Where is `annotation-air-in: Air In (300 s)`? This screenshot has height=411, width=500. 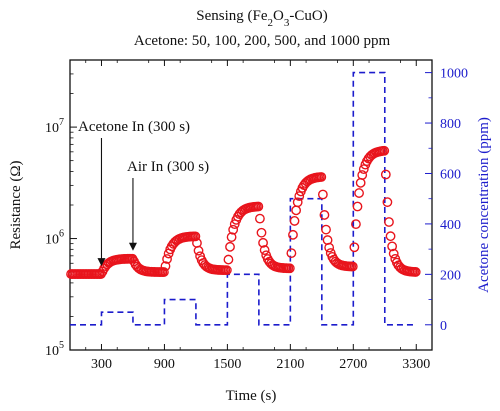
annotation-air-in: Air In (300 s) is located at coordinates (168, 167).